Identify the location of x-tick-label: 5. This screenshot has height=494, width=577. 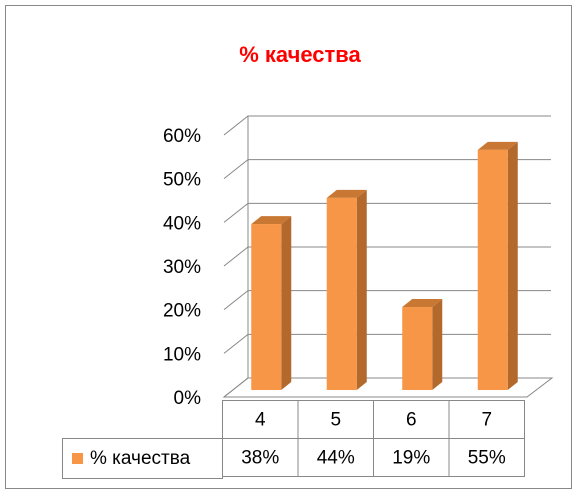
(335, 420).